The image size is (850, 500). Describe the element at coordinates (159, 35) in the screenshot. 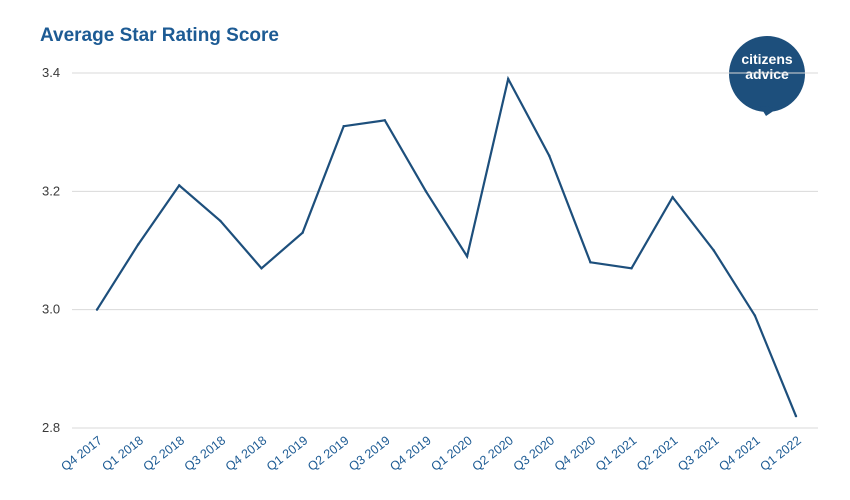

I see `chart-title: Average Star Rating Score` at that location.